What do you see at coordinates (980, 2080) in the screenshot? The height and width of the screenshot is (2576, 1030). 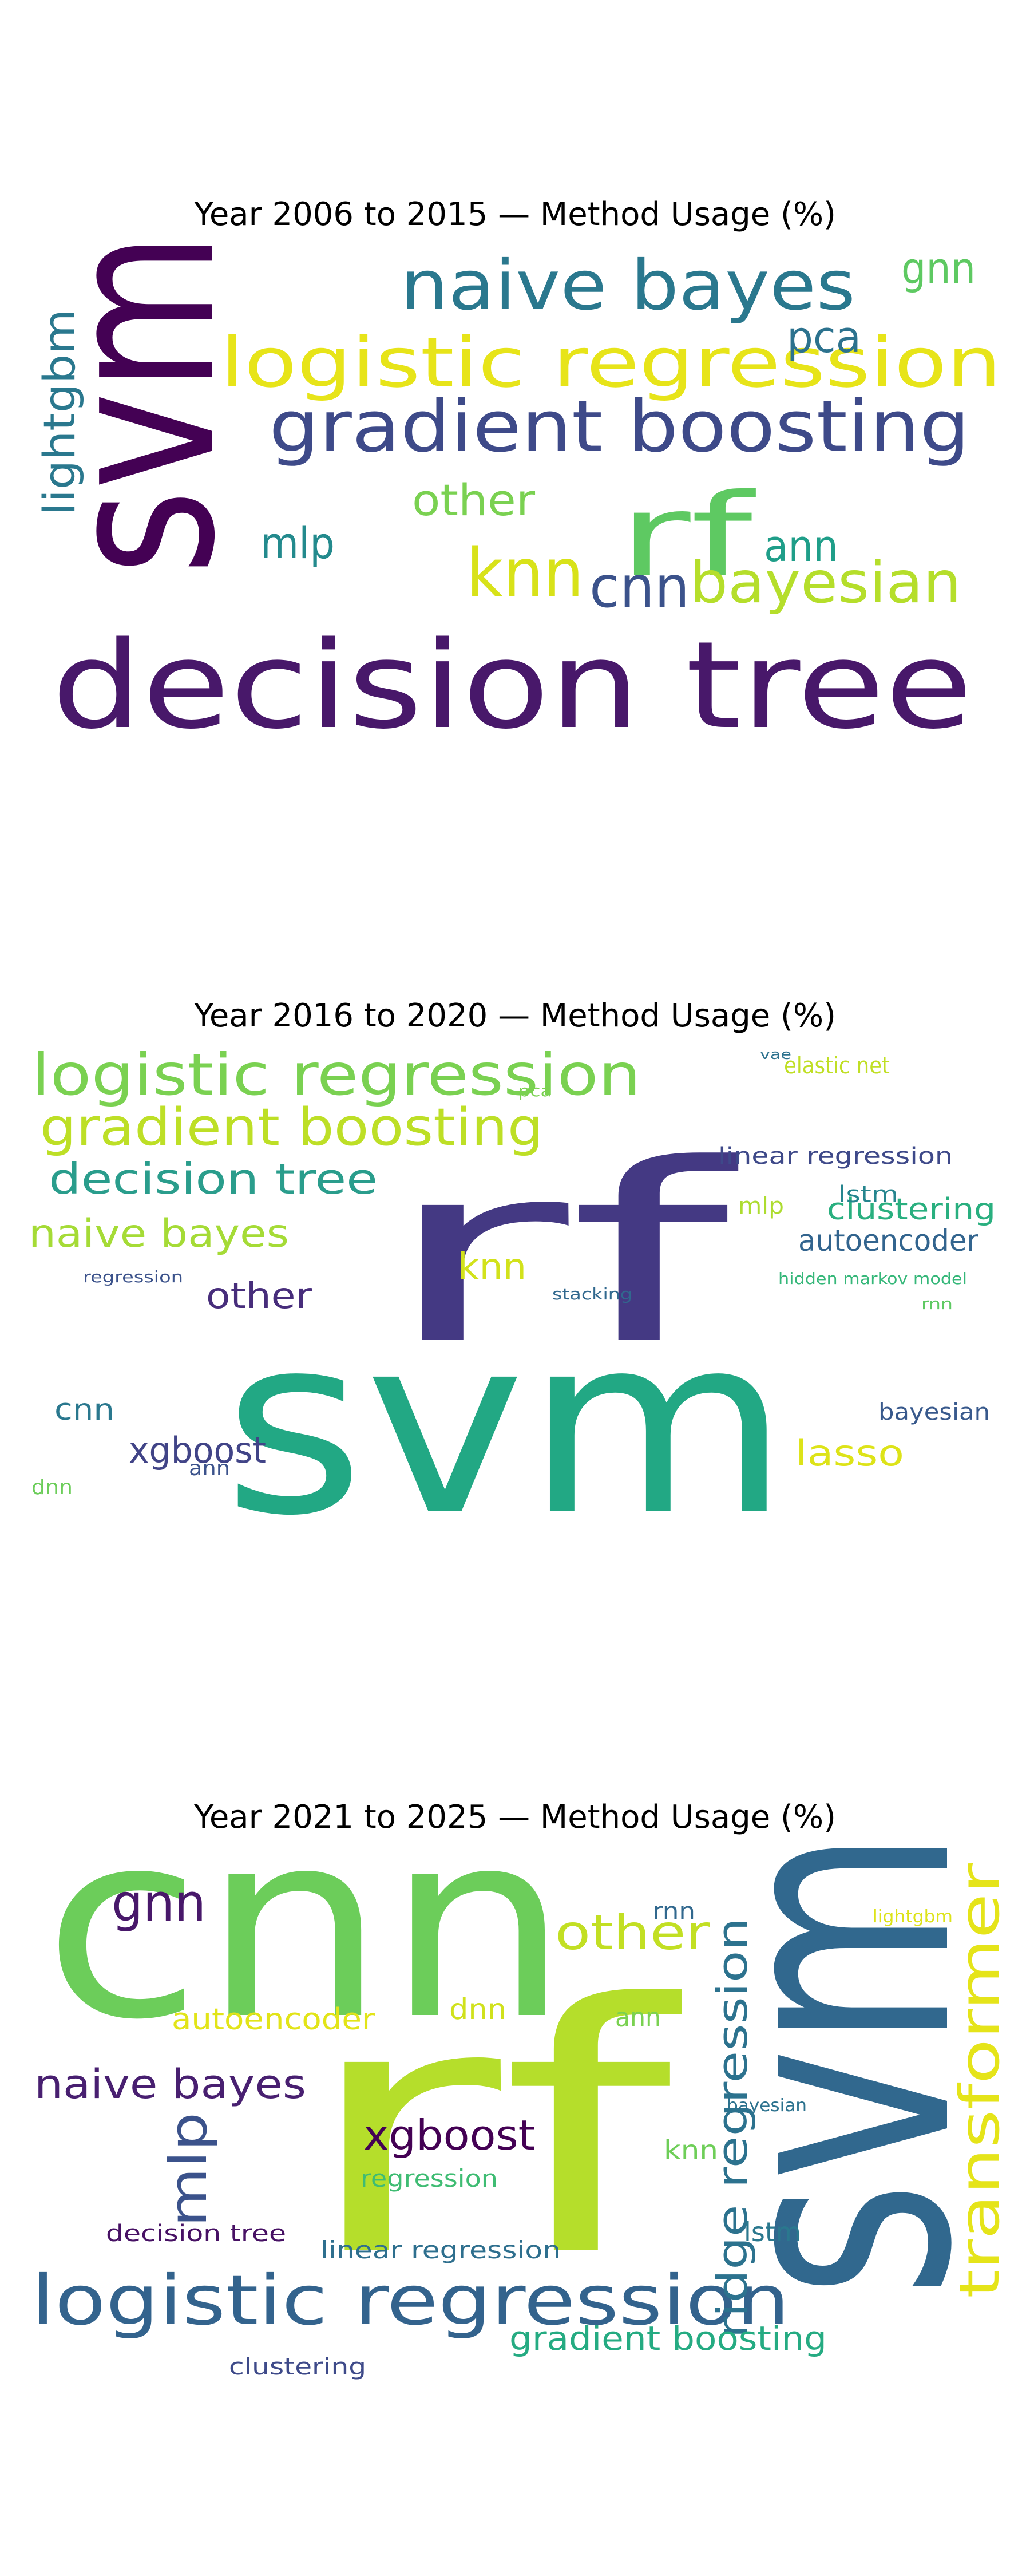 I see `word-transformer: transformer` at bounding box center [980, 2080].